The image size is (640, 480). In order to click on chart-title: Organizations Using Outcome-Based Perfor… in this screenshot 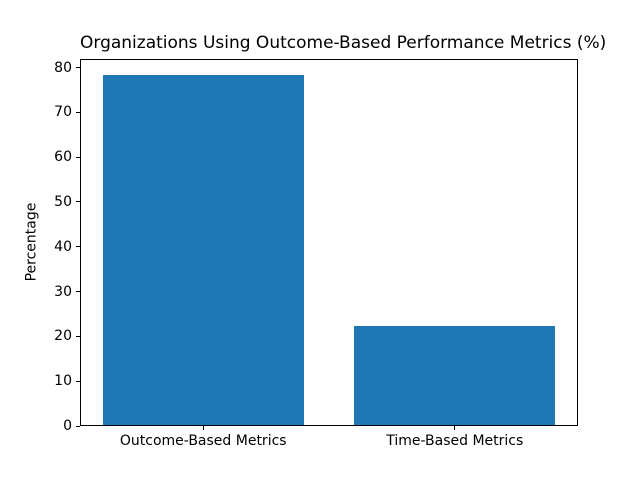, I will do `click(343, 43)`.